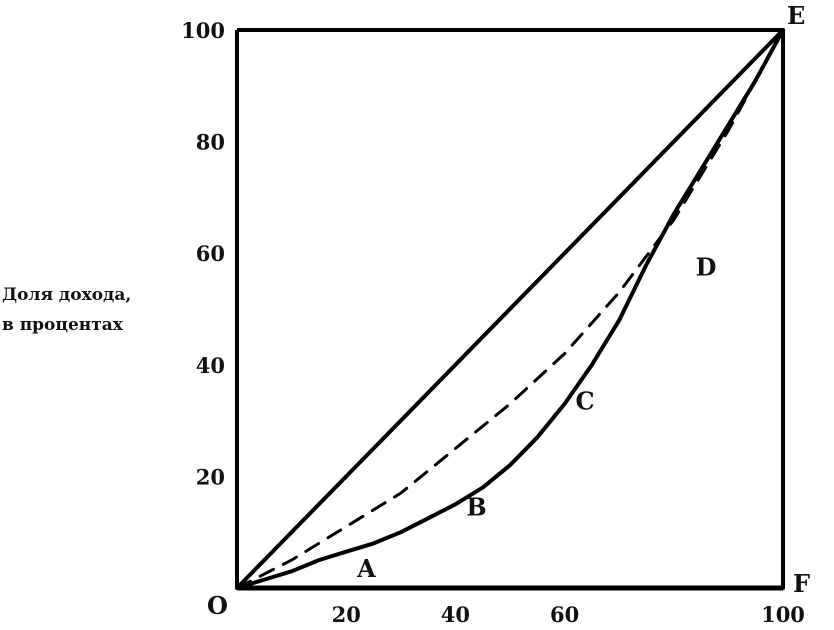 The height and width of the screenshot is (630, 834). What do you see at coordinates (455, 614) in the screenshot?
I see `x-tick-label: 40` at bounding box center [455, 614].